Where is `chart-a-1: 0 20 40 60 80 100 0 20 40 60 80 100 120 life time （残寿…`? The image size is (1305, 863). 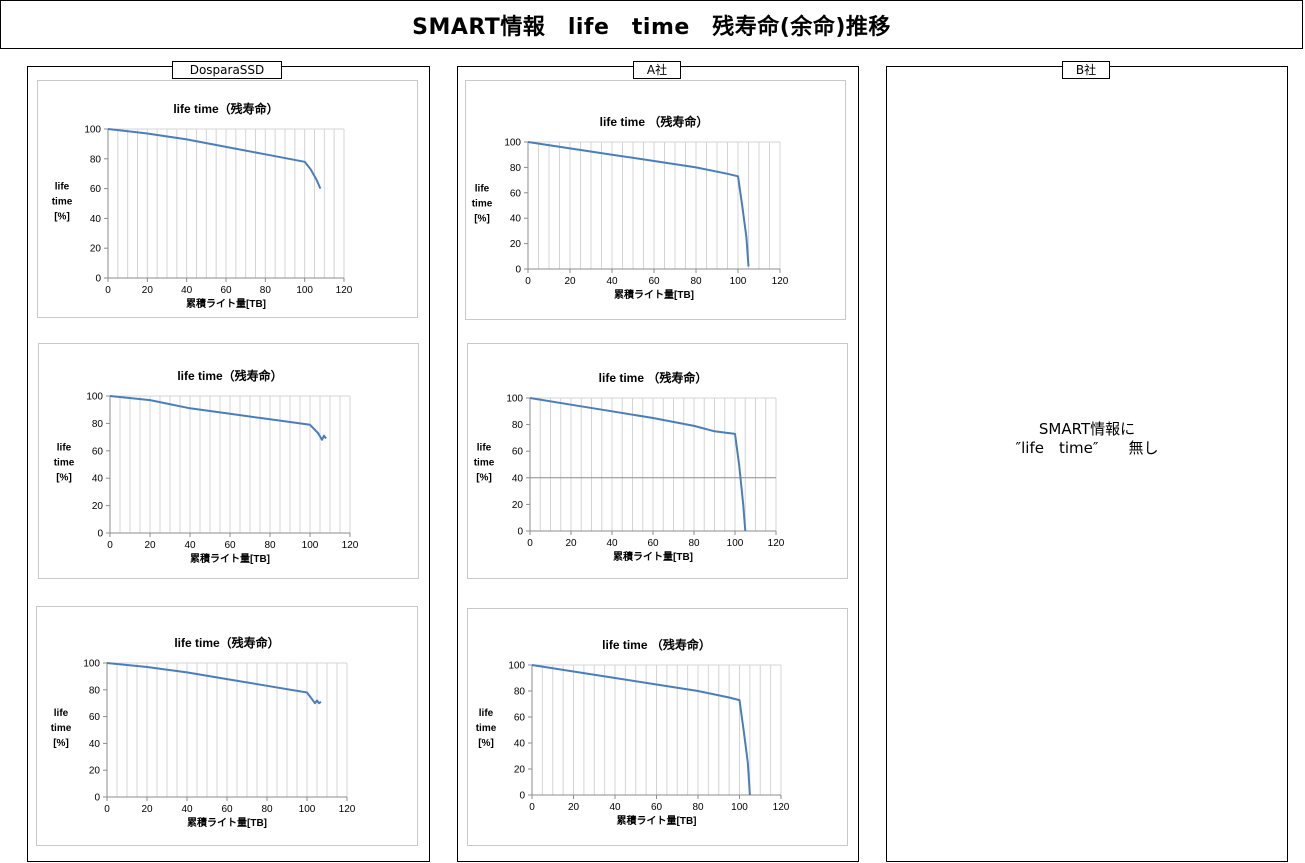
chart-a-1: 0 20 40 60 80 100 0 20 40 60 80 100 120 life time （残寿… is located at coordinates (655, 200).